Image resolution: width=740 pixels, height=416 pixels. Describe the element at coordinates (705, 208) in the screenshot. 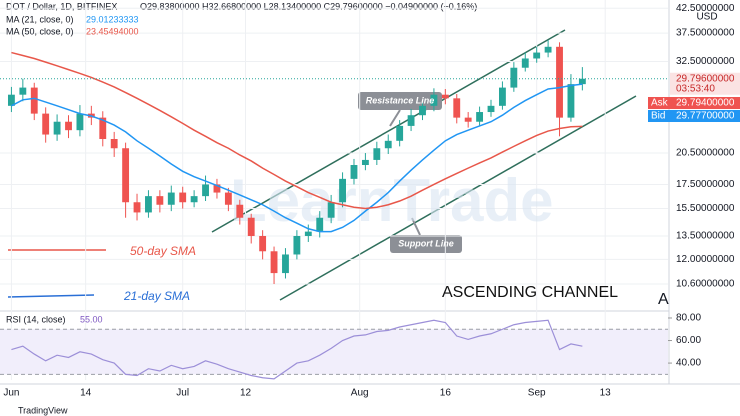

I see `y-tick-label: 15.50000000` at that location.